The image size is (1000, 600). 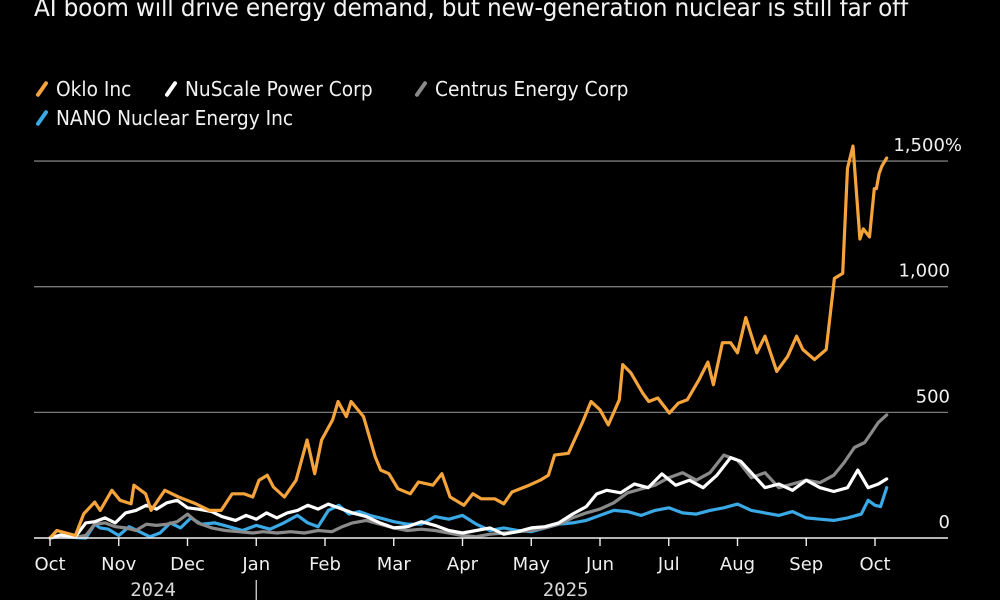 I want to click on legend-row-2: NANO Nuclear Energy Inc, so click(x=484, y=117).